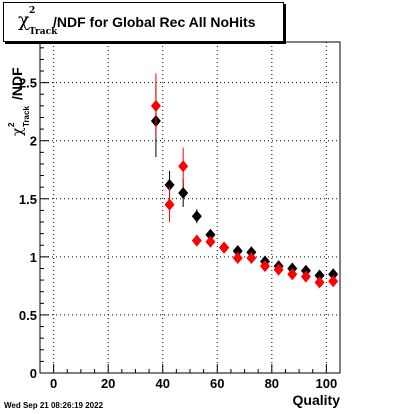  What do you see at coordinates (327, 383) in the screenshot?
I see `x-tick-label: 100` at bounding box center [327, 383].